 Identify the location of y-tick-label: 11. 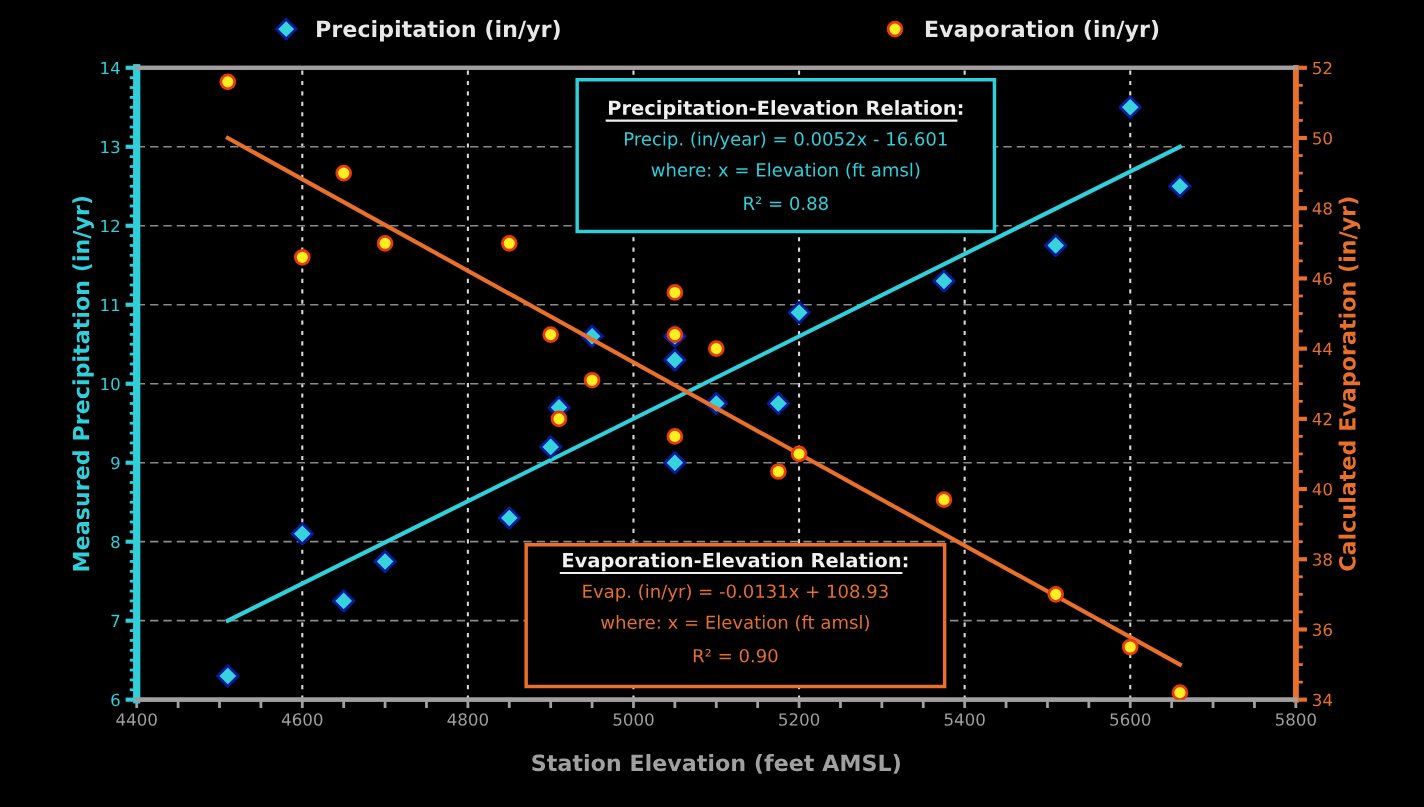
(110, 305).